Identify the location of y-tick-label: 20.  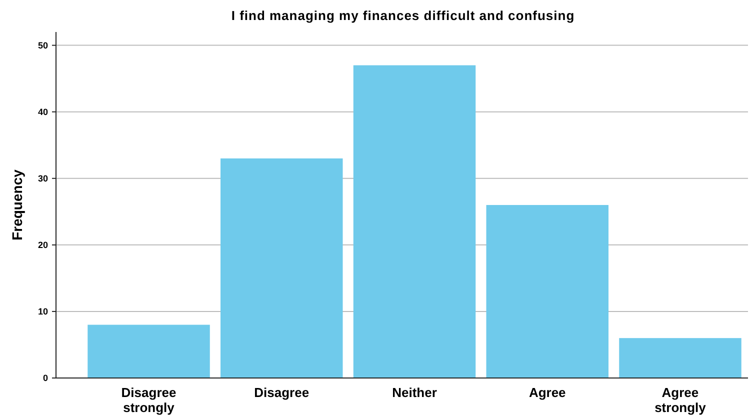
(43, 245).